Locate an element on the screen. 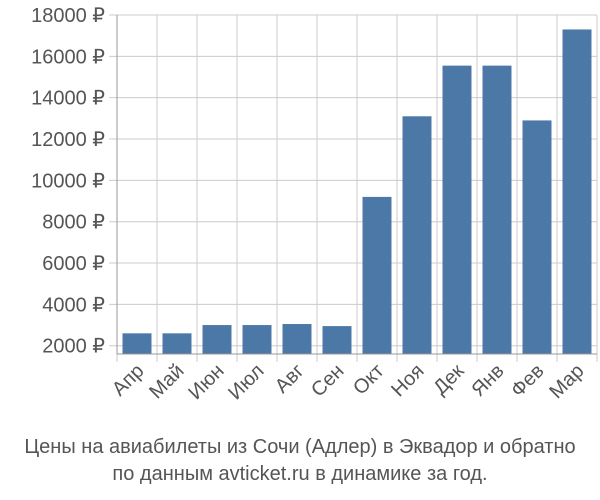  x-tick-label: Сен is located at coordinates (327, 380).